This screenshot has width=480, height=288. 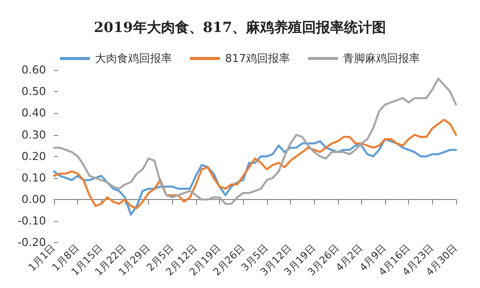 What do you see at coordinates (133, 58) in the screenshot?
I see `legend-label: 大肉食鸡回报率` at bounding box center [133, 58].